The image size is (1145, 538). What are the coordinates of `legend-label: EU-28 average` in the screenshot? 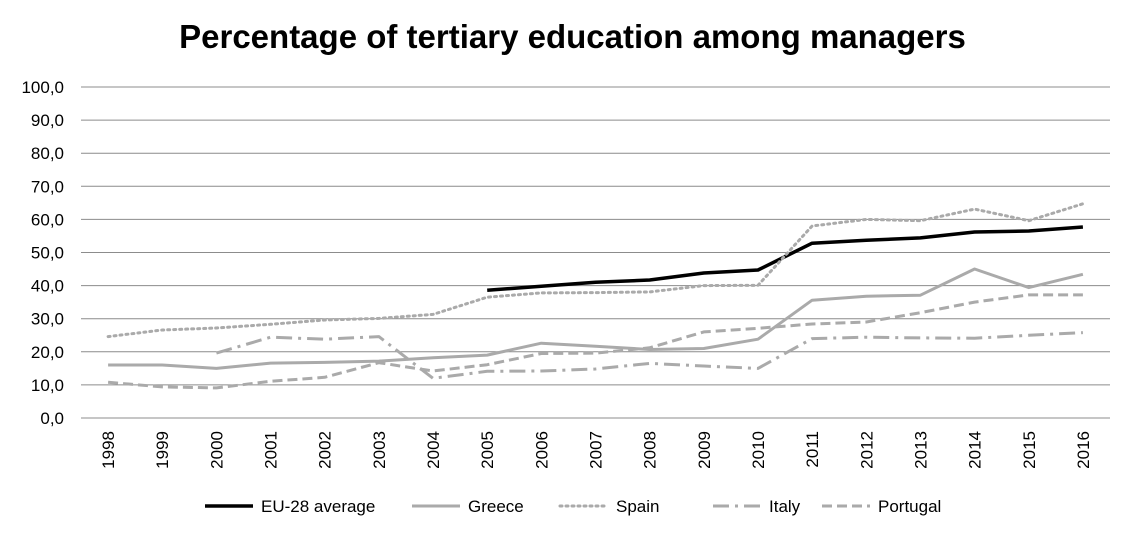 It's located at (318, 506).